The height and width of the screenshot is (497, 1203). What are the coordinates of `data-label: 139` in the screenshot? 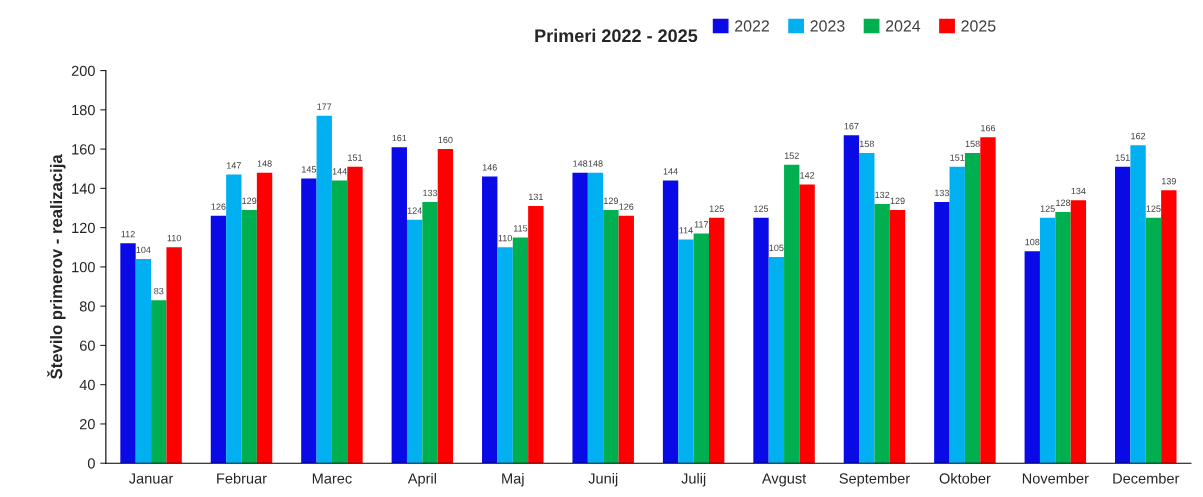 It's located at (1168, 181).